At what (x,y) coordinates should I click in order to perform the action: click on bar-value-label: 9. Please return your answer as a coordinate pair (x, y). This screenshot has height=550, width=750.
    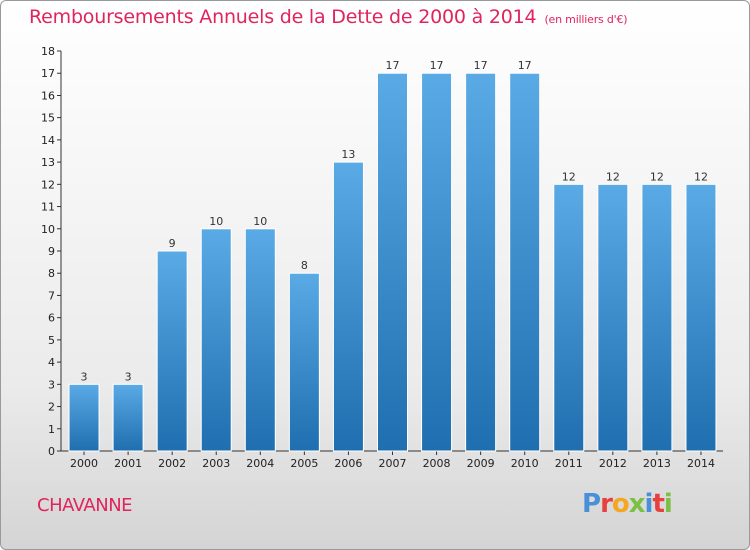
    Looking at the image, I should click on (172, 243).